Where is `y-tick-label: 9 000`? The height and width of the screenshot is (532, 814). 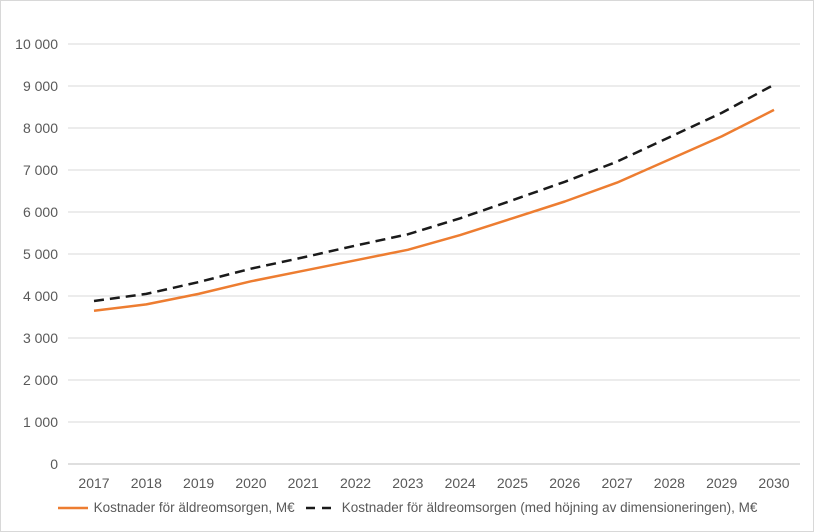
y-tick-label: 9 000 is located at coordinates (40, 86).